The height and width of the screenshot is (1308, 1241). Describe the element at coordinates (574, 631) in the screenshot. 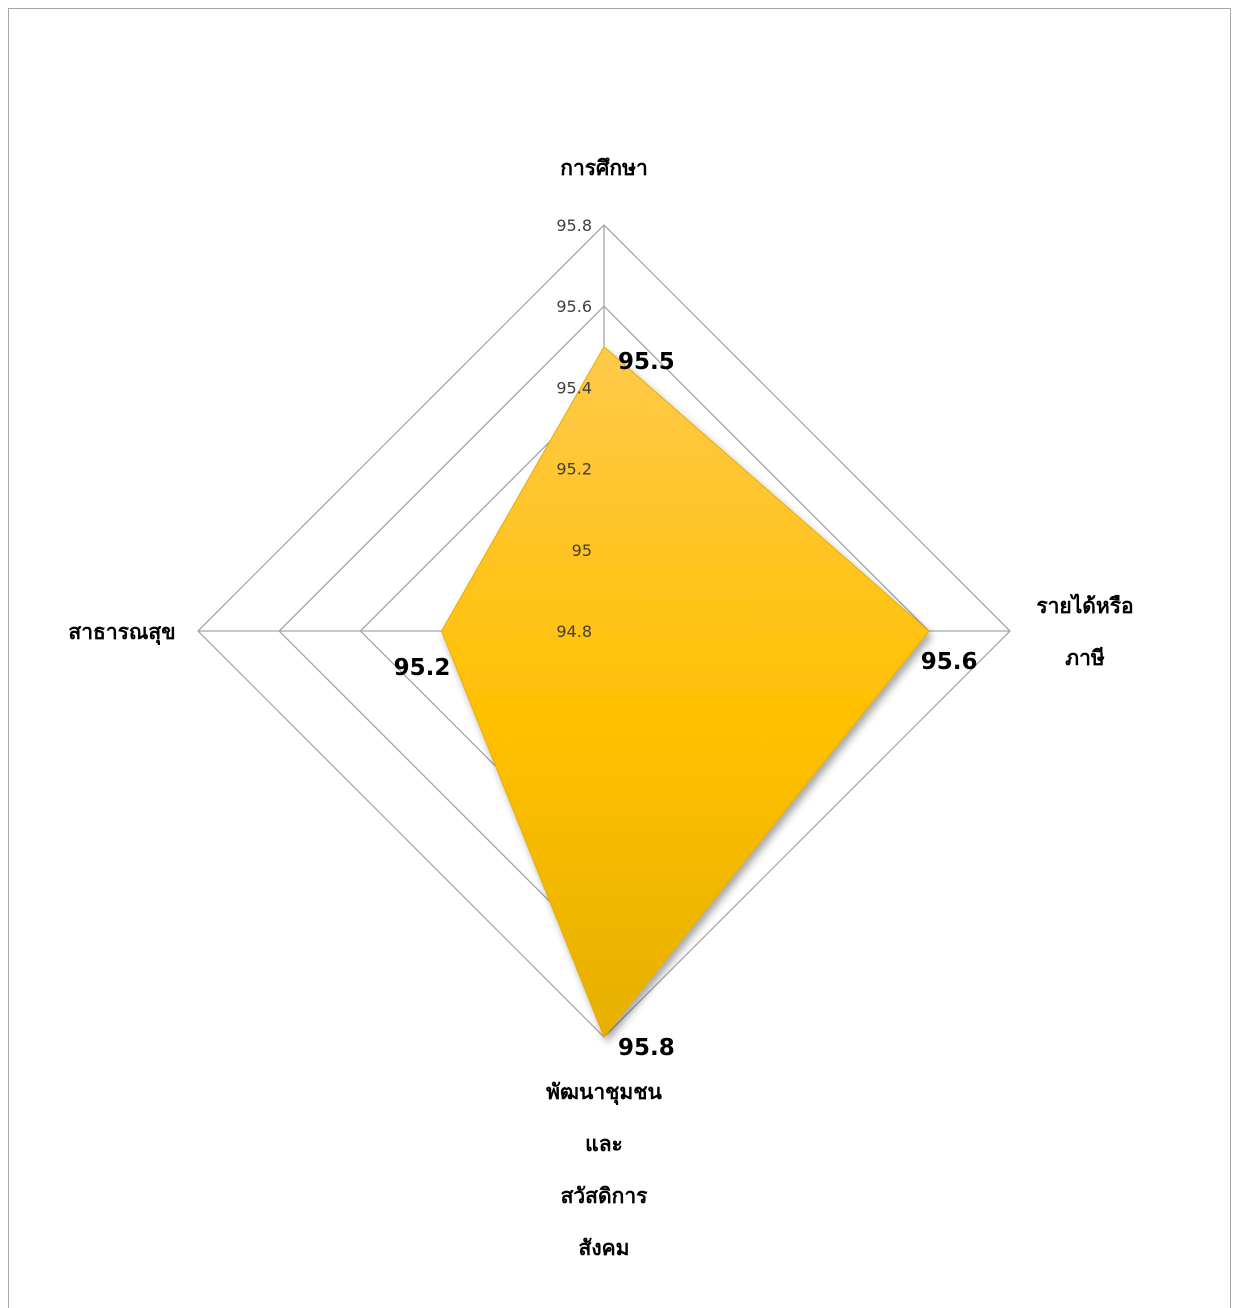

I see `tick-label: 94.8` at that location.